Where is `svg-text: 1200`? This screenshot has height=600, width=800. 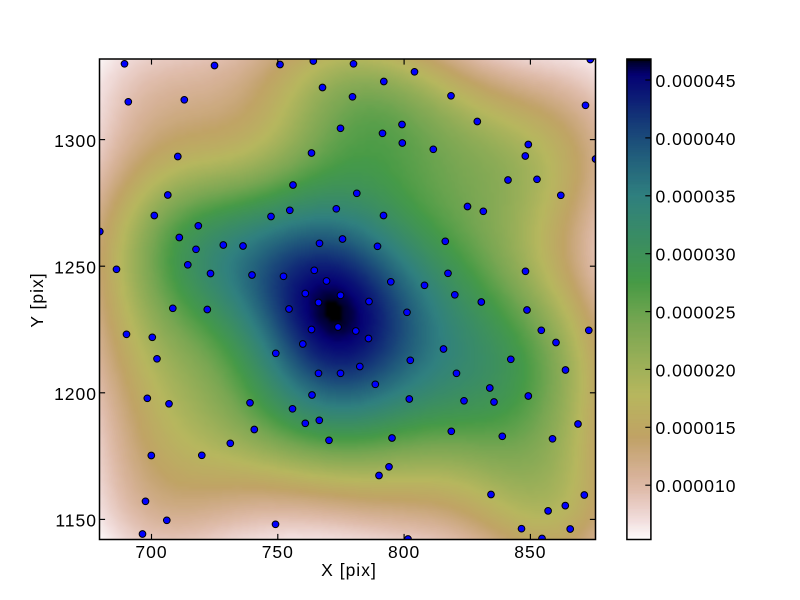 svg-text: 1200 is located at coordinates (75, 394).